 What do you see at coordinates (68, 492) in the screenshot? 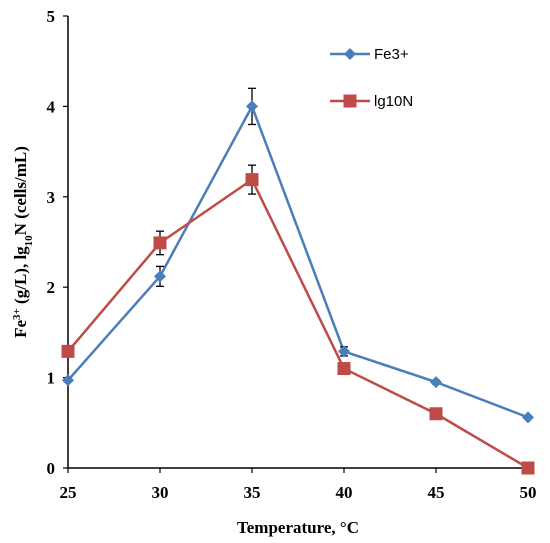
I see `x-tick-label: 25` at bounding box center [68, 492].